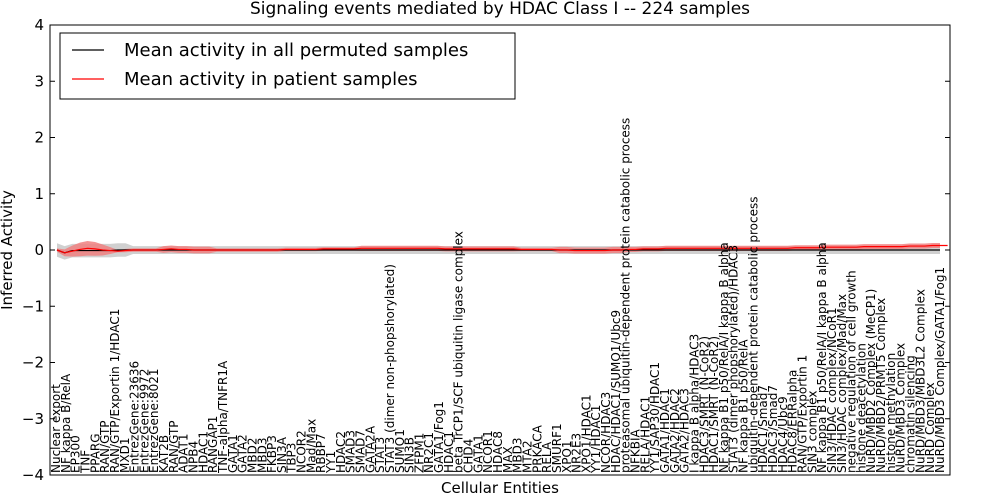 Image resolution: width=1000 pixels, height=500 pixels. I want to click on x-tick-label: NCOR2, so click(302, 451).